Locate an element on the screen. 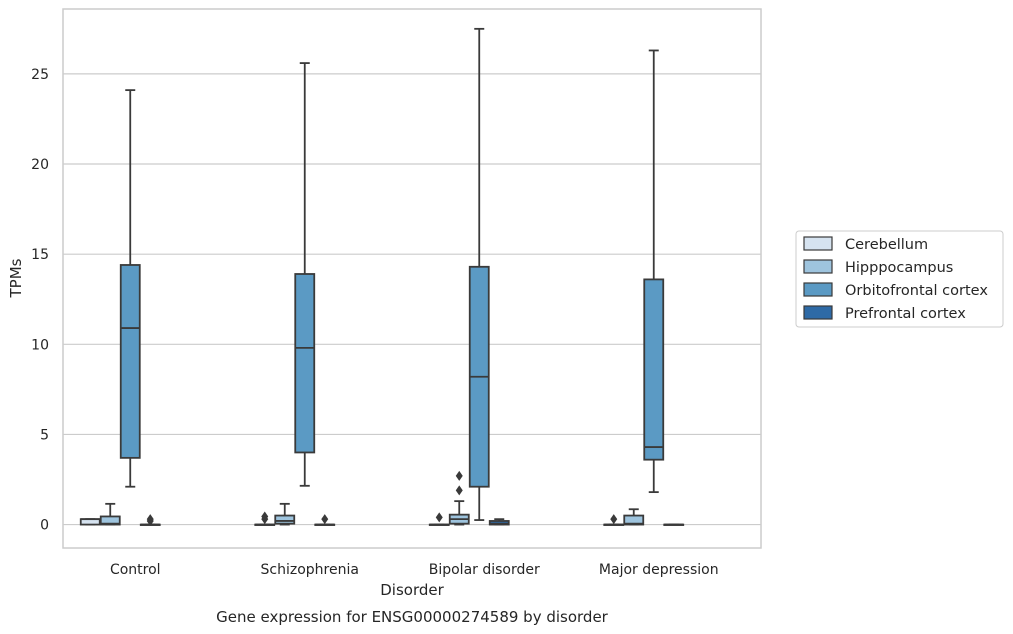 This screenshot has width=1013, height=634. legend-label: Hipppocampus is located at coordinates (899, 268).